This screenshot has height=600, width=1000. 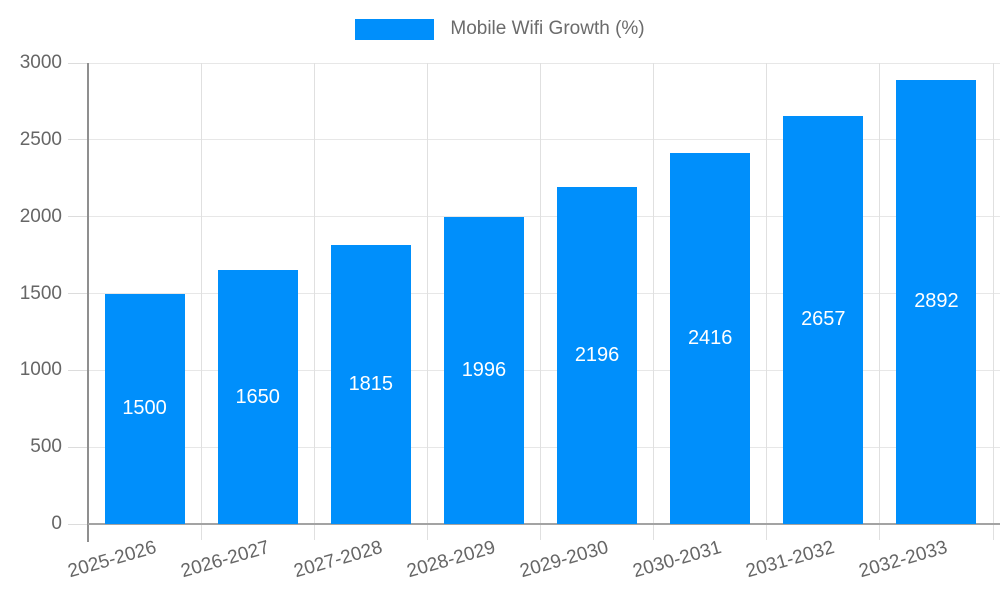 I want to click on bar-2031-2032: 2657, so click(x=823, y=319).